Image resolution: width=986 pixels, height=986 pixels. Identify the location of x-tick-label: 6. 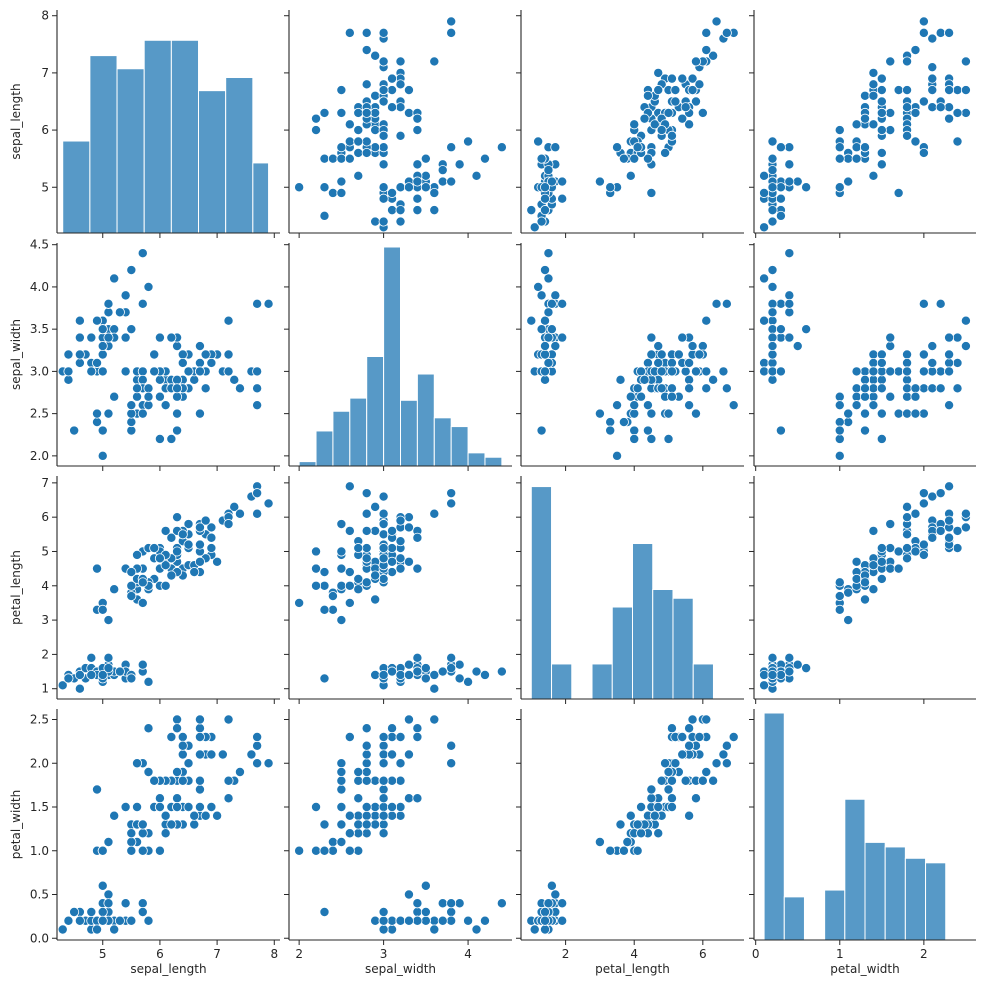
(160, 954).